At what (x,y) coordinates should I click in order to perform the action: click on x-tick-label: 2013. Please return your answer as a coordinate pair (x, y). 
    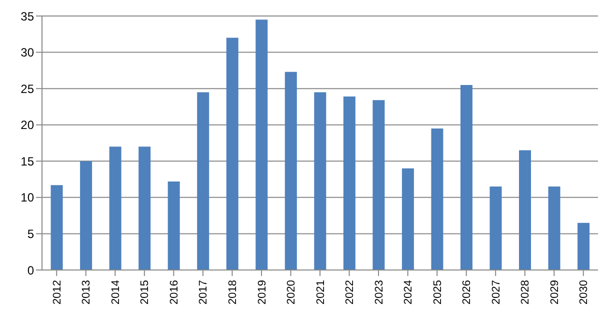
    Looking at the image, I should click on (86, 292).